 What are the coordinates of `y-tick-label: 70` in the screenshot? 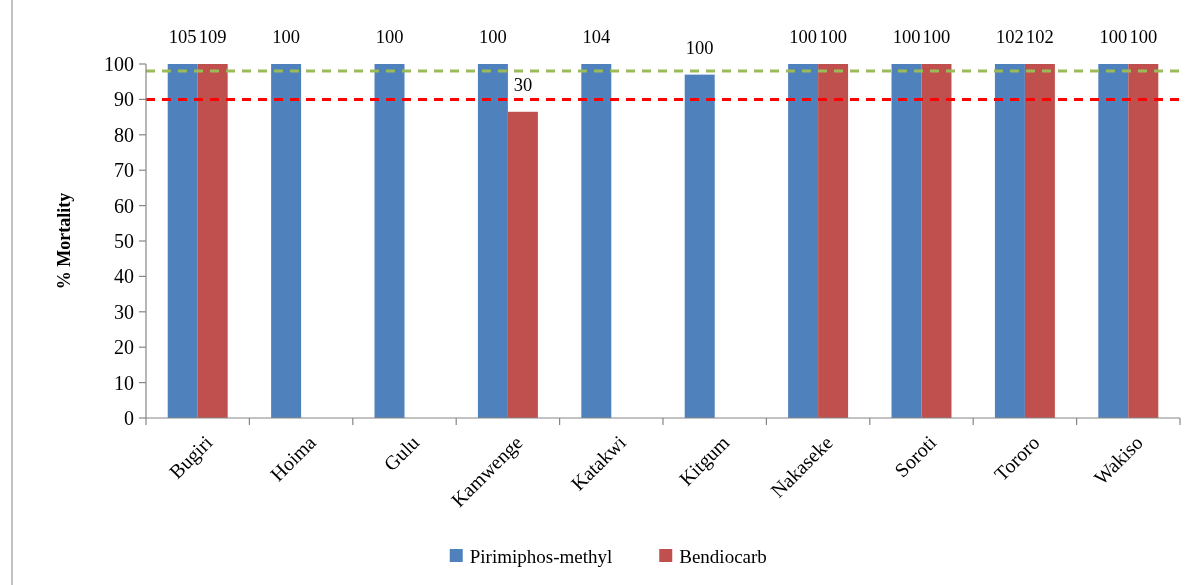 It's located at (124, 170).